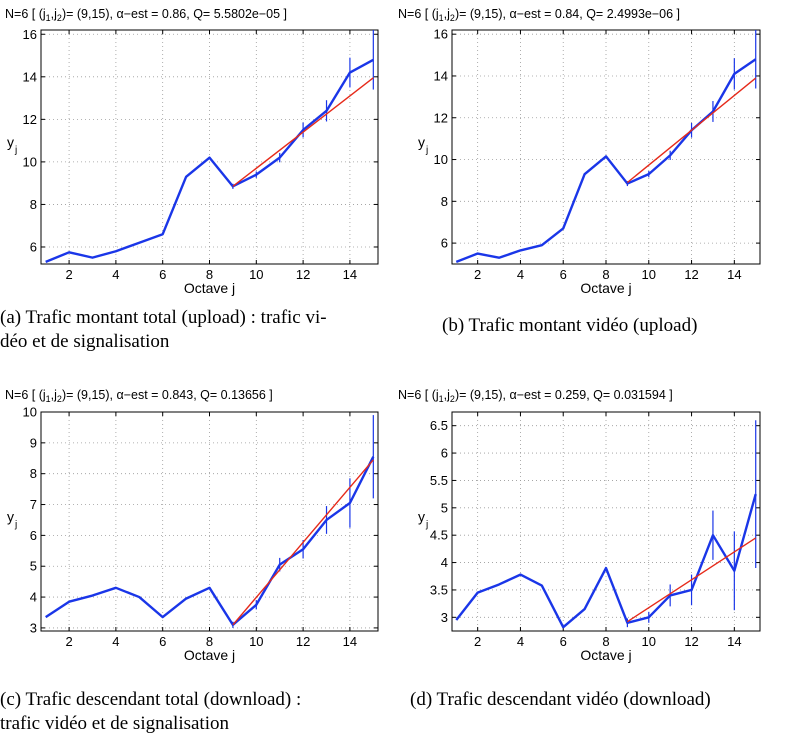 The image size is (793, 744). I want to click on caption-b-line-1: (b) Trafic montant vidéo (upload), so click(570, 325).